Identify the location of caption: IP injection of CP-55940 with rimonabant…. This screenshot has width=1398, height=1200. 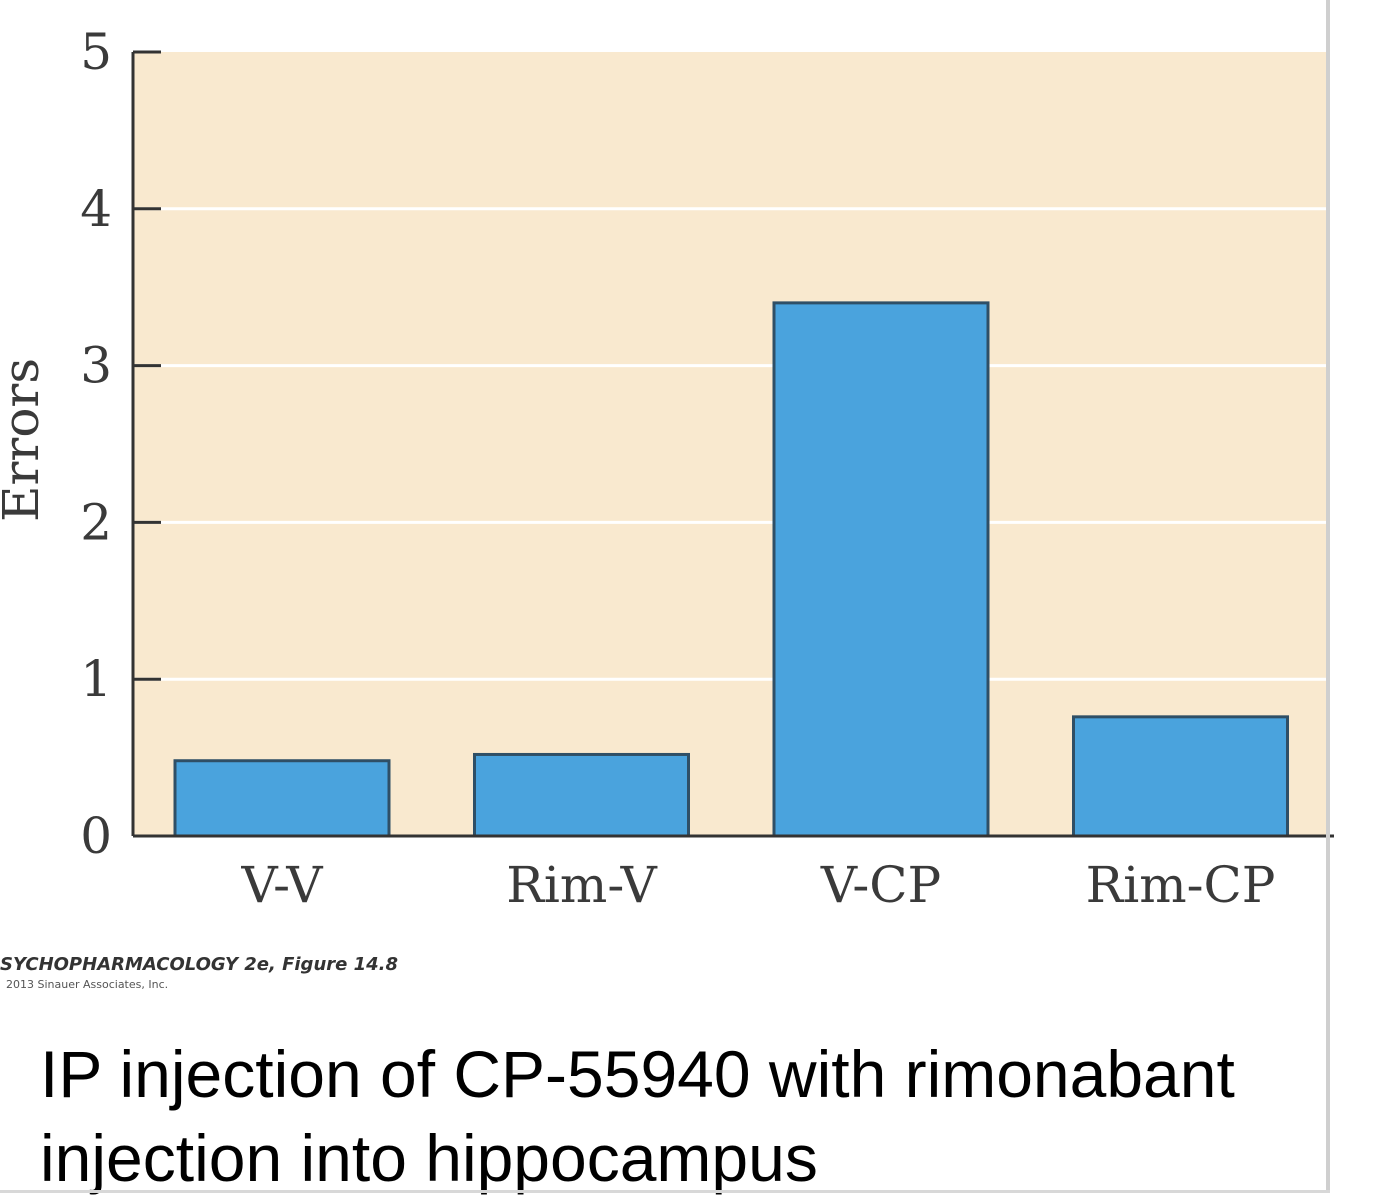
(685, 1116).